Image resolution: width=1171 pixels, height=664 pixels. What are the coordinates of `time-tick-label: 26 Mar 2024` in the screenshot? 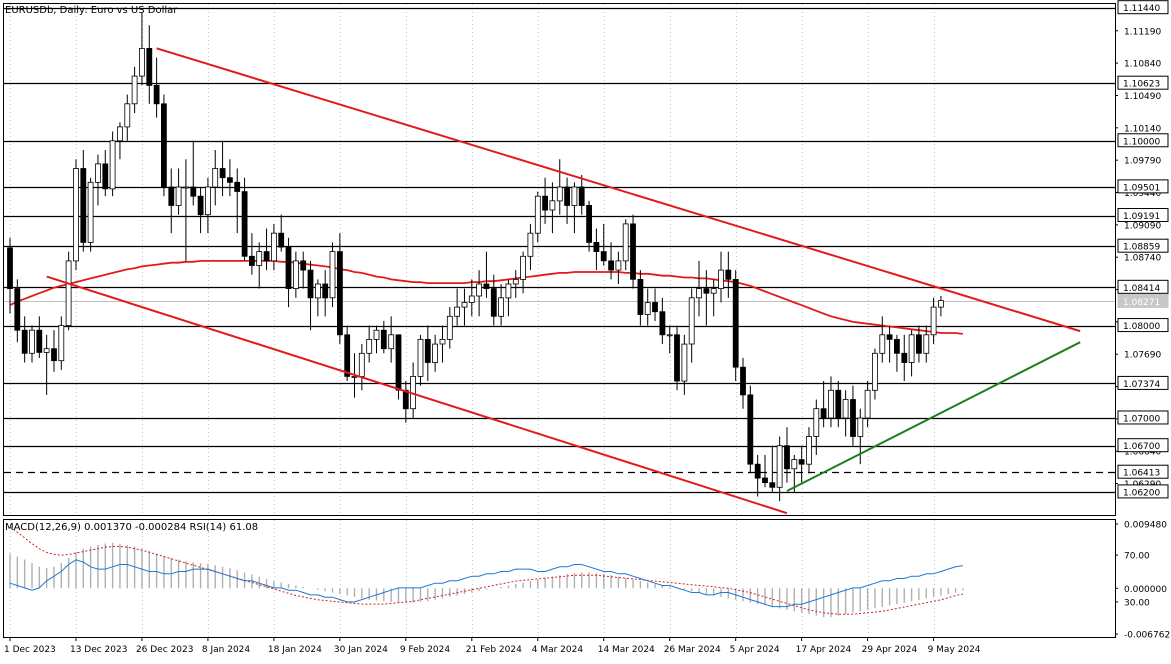 It's located at (692, 650).